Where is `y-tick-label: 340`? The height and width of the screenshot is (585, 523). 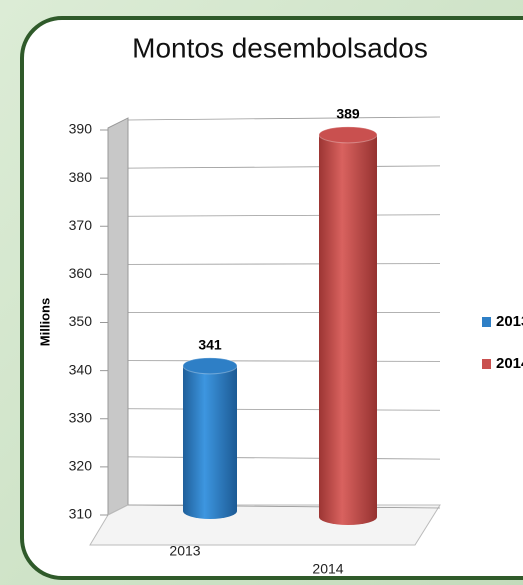
y-tick-label: 340 is located at coordinates (81, 369).